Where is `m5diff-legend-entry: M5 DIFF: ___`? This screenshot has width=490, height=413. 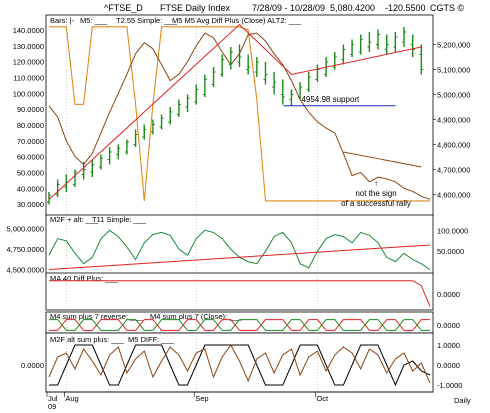
m5diff-legend-entry: M5 DIFF: ___ is located at coordinates (151, 339).